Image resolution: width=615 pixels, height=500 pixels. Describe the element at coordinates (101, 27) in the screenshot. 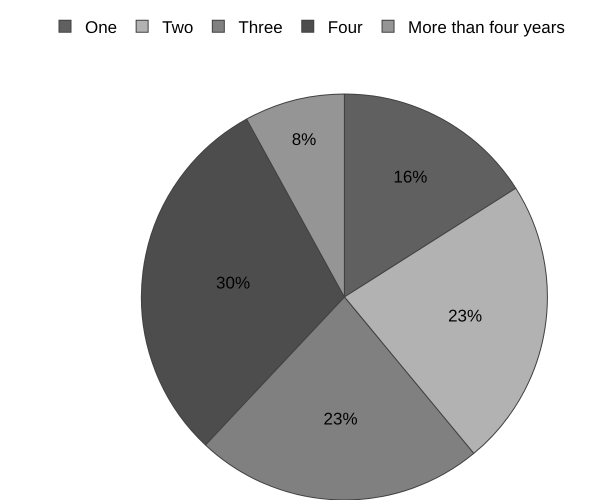

I see `legend-label: One` at that location.